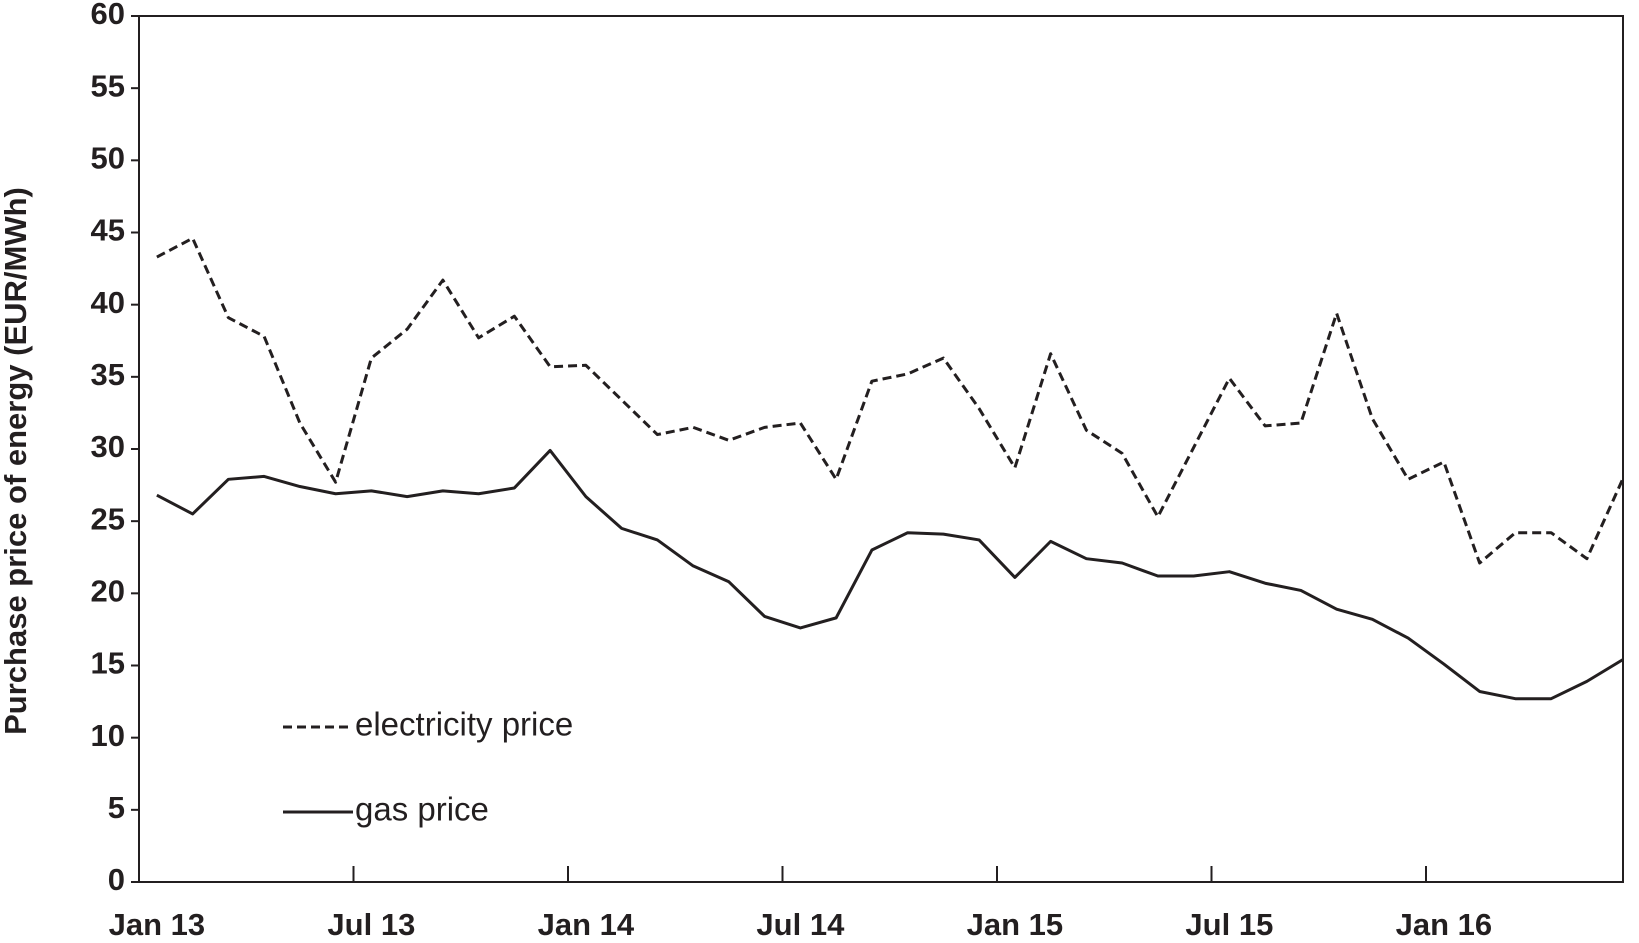  What do you see at coordinates (116, 807) in the screenshot?
I see `y-tick-label: 5` at bounding box center [116, 807].